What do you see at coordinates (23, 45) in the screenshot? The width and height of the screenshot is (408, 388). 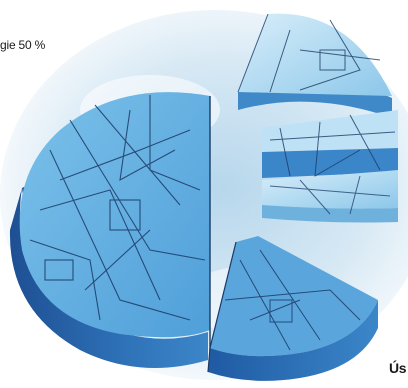 I see `percentage-label: gie 50 %` at bounding box center [23, 45].